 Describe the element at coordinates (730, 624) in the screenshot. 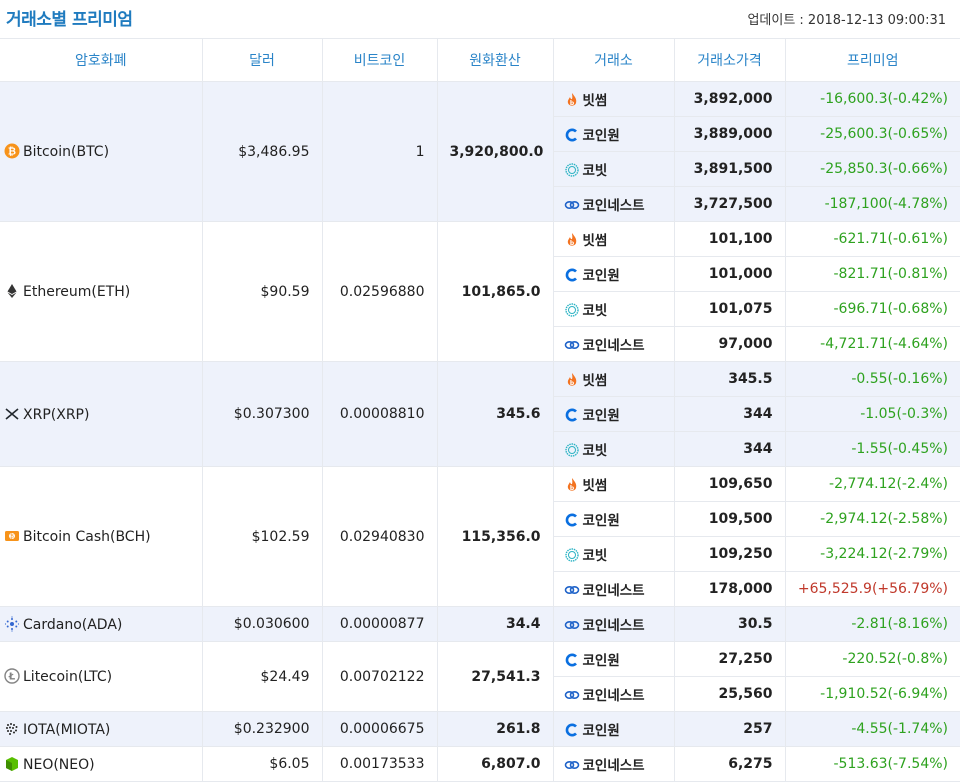

I see `exchange-price: 30.5` at that location.